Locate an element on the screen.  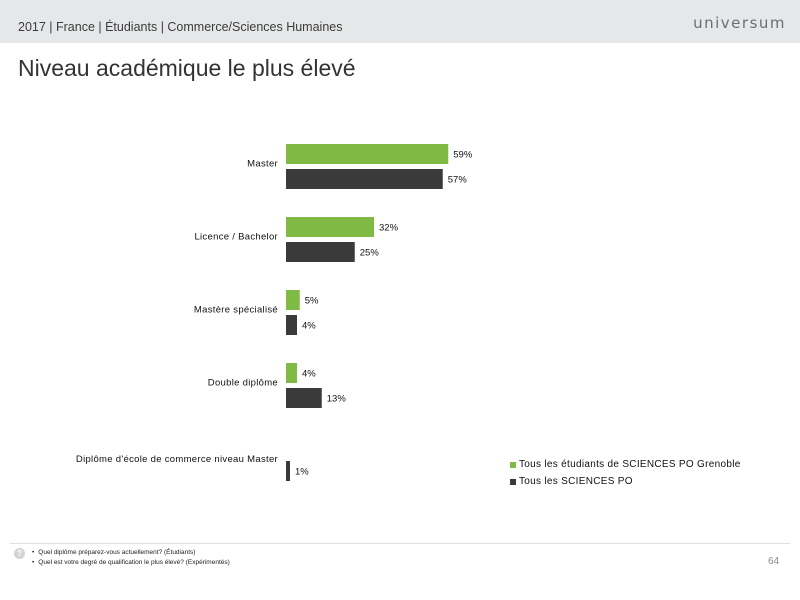
category-label: Double diplôme is located at coordinates (243, 383).